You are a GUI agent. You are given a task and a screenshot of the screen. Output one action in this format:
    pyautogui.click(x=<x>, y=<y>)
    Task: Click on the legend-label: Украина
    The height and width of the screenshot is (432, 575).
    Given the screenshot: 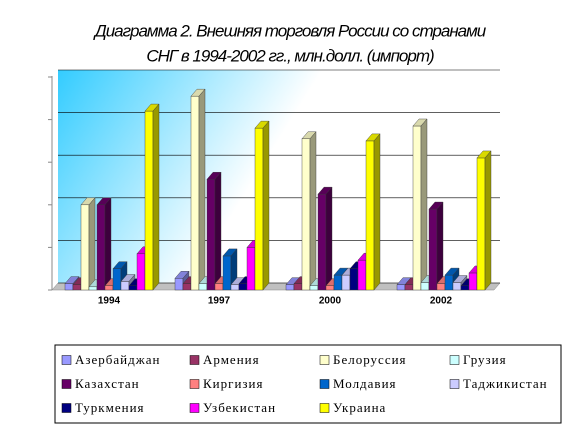 What is the action you would take?
    pyautogui.click(x=359, y=407)
    